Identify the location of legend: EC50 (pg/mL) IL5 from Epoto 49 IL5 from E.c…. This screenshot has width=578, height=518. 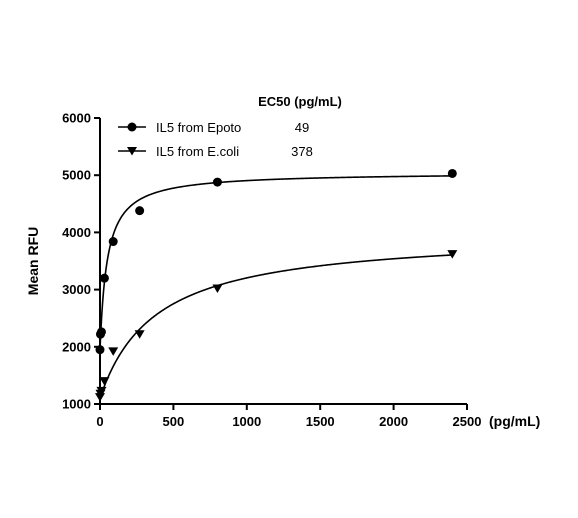
(230, 126).